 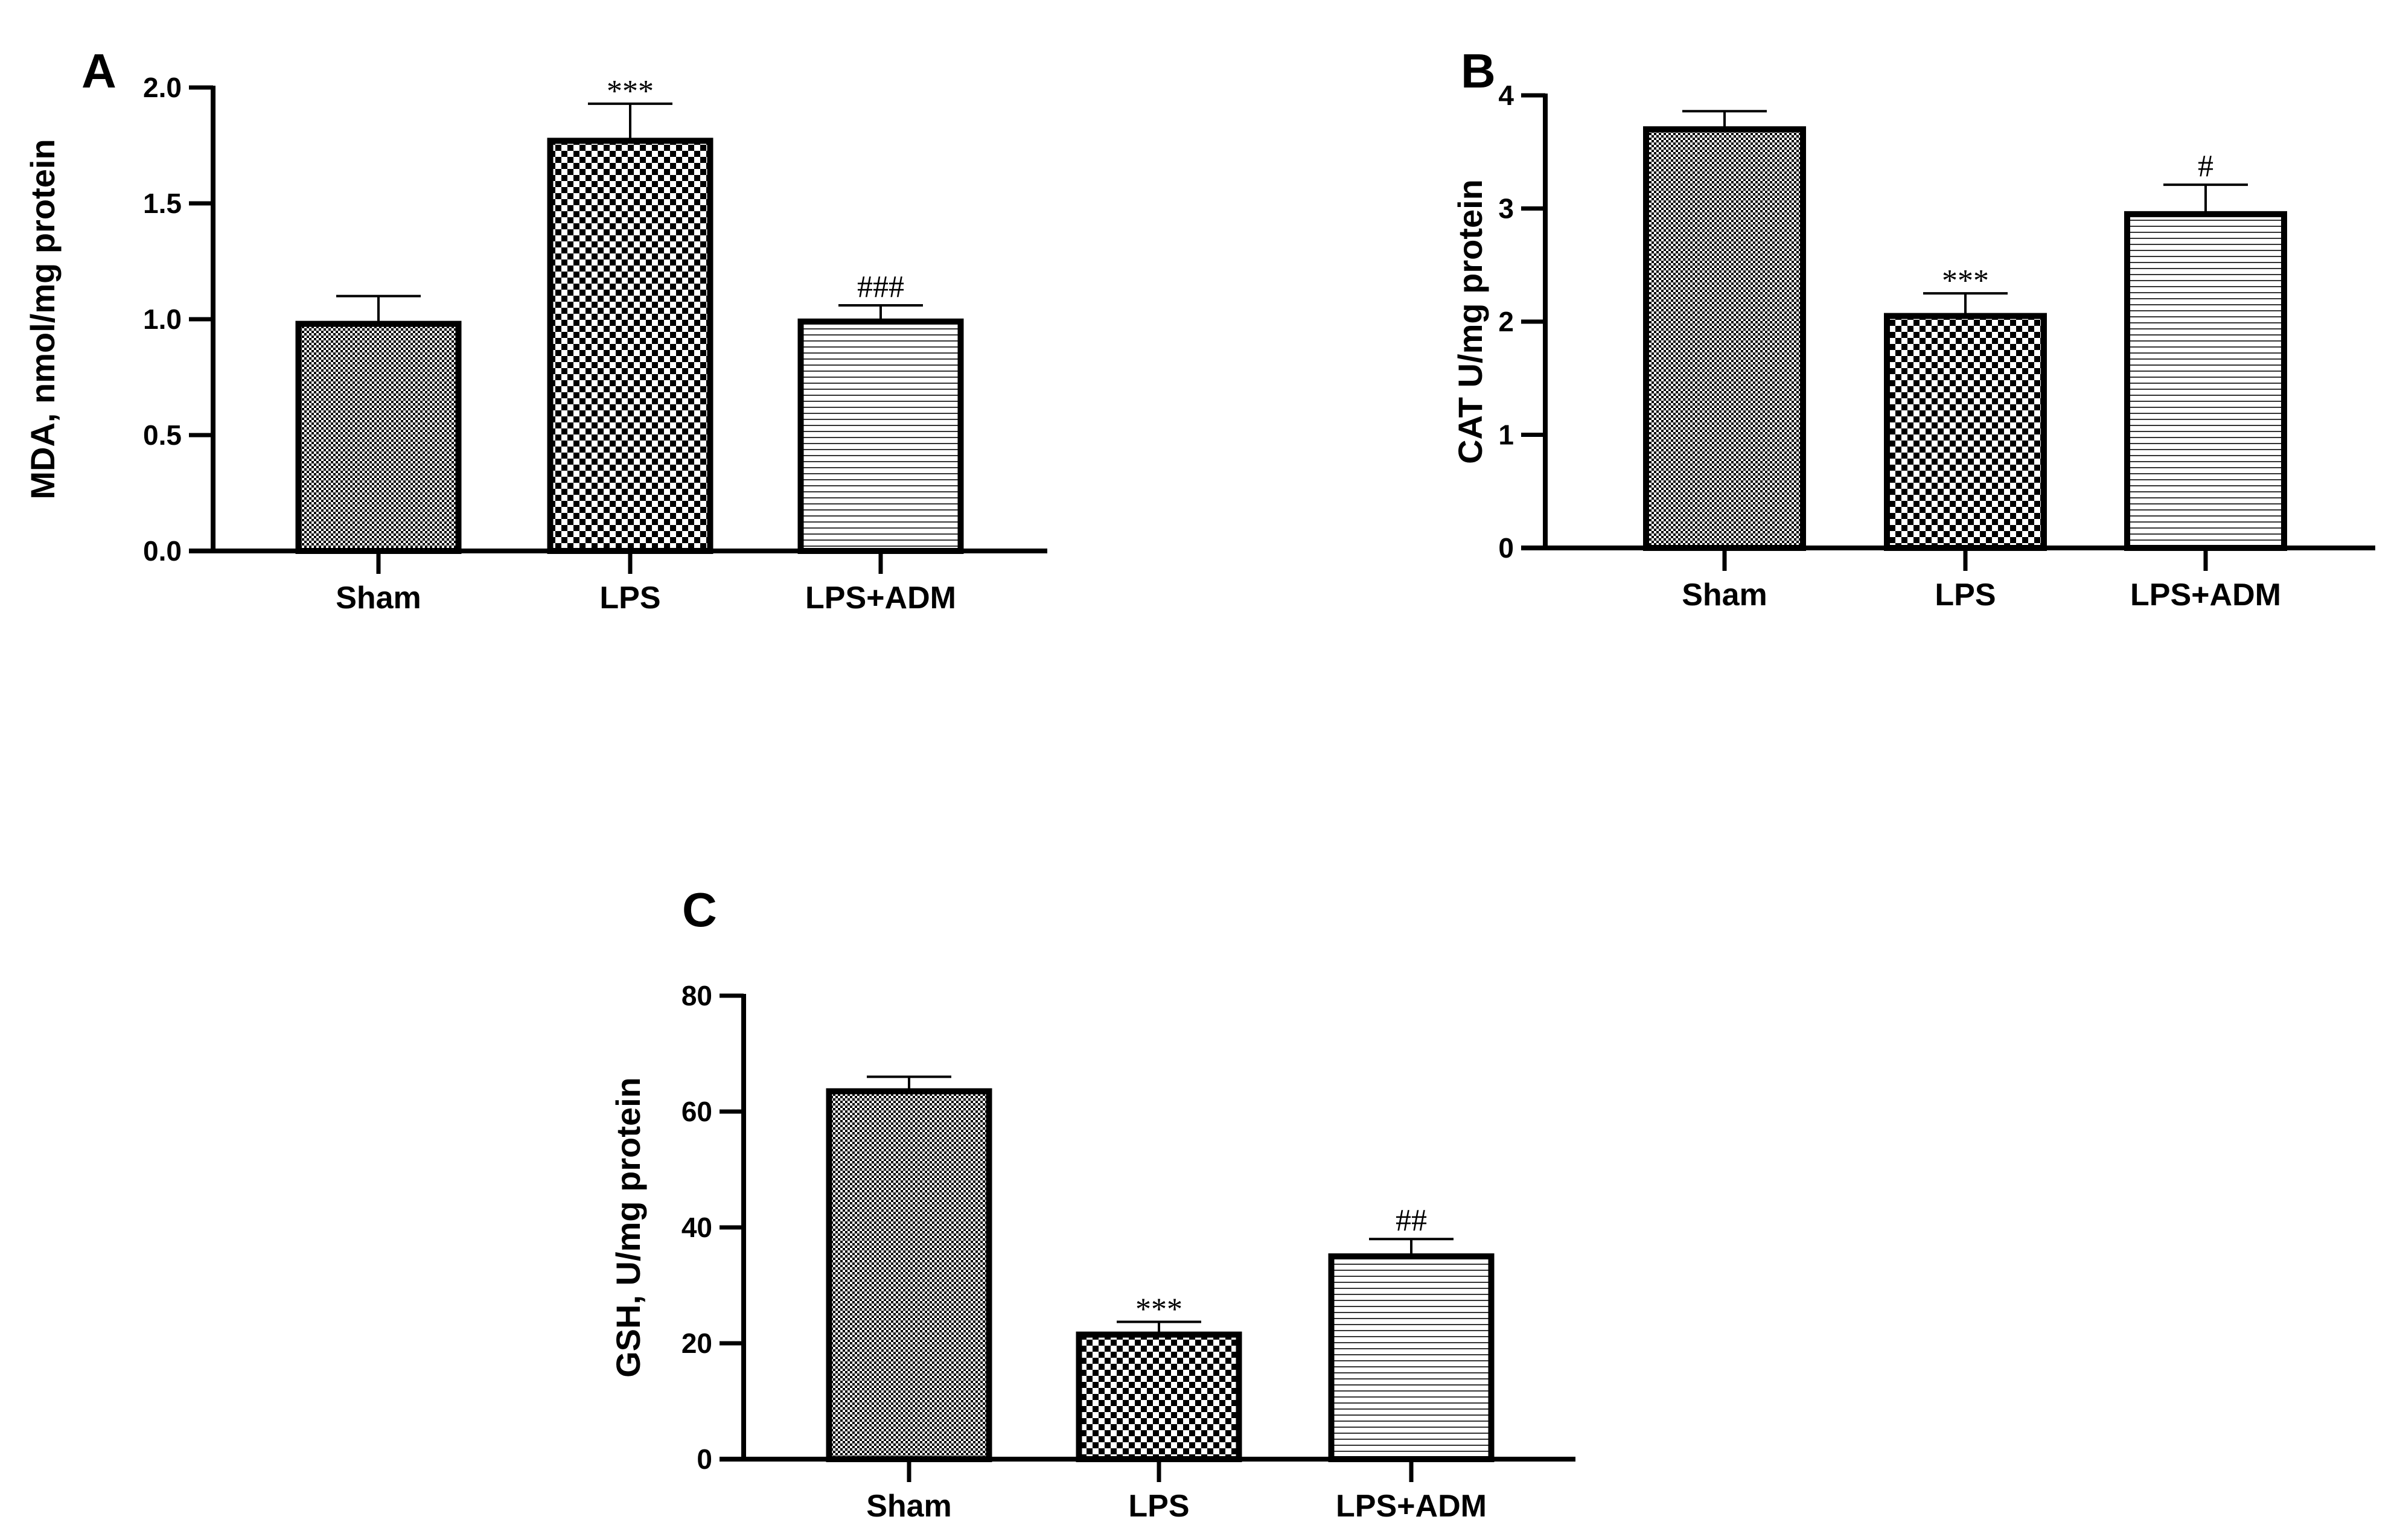 What do you see at coordinates (162, 435) in the screenshot?
I see `y-tick-label: 0.5` at bounding box center [162, 435].